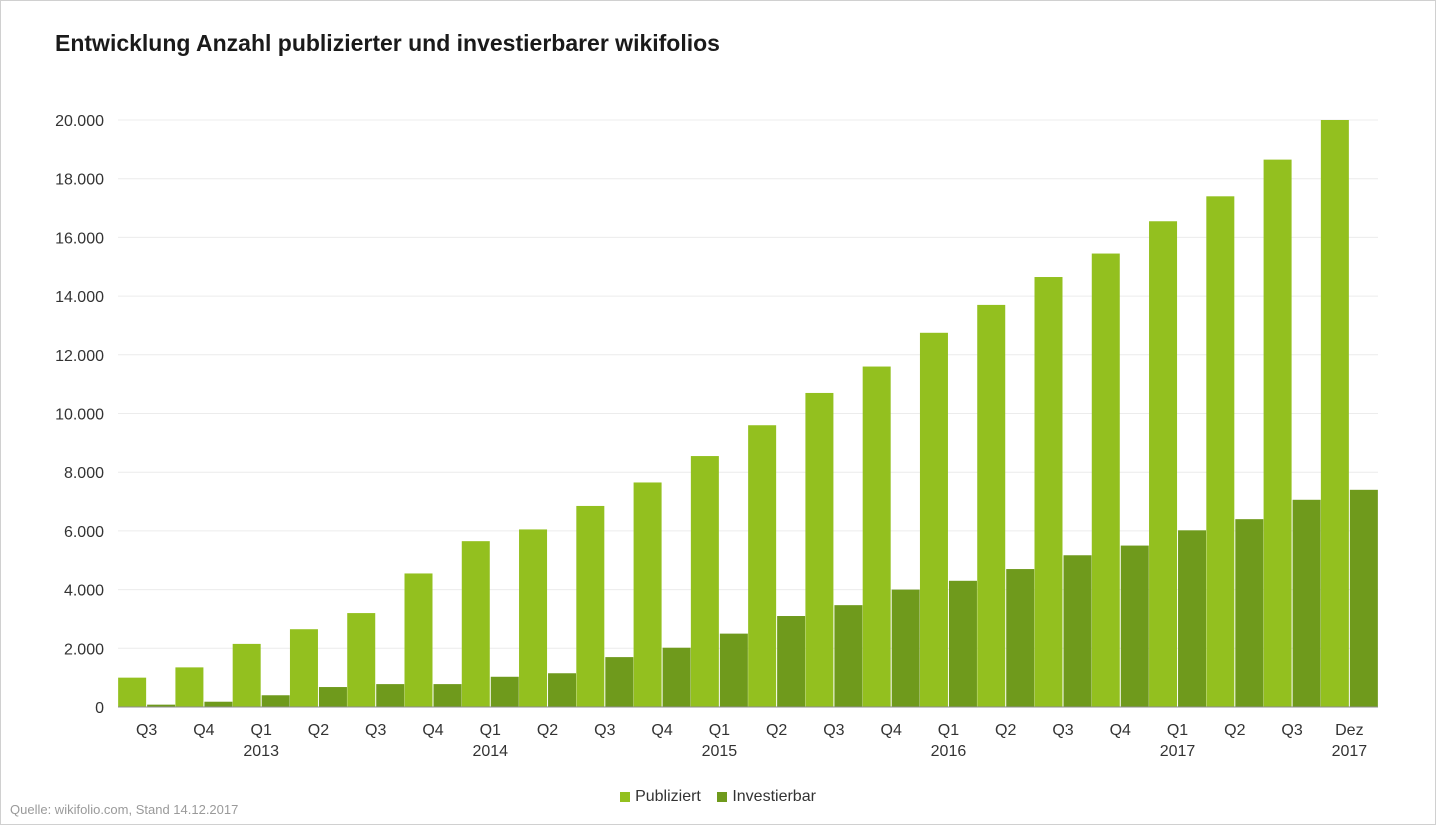 This screenshot has height=825, width=1436. I want to click on y-tick-label: 8.000, so click(84, 473).